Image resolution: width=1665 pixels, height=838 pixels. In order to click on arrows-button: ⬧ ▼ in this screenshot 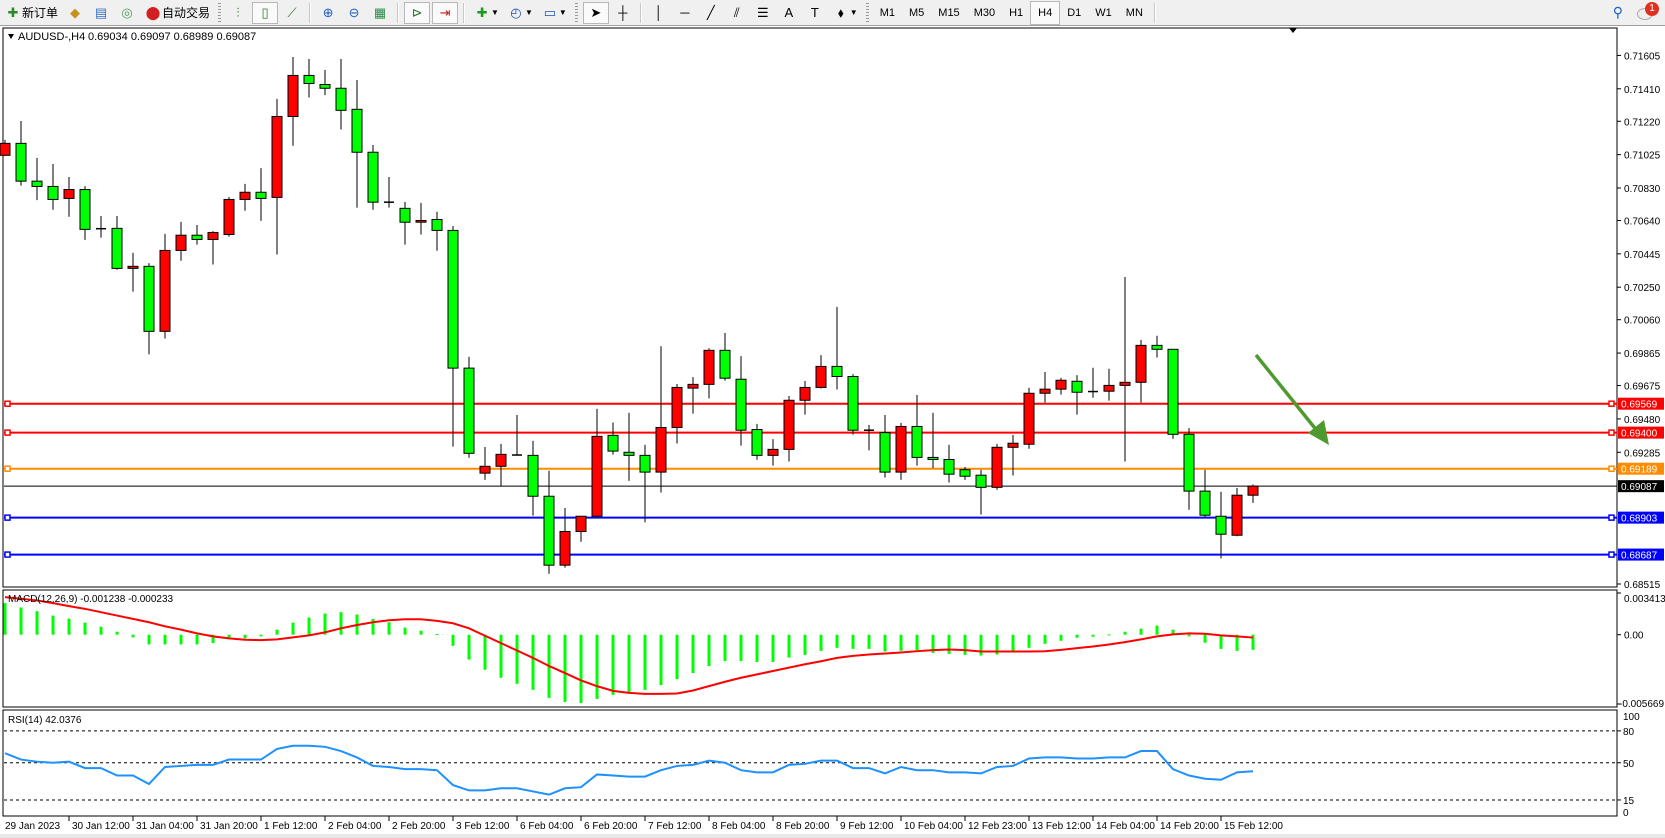, I will do `click(845, 13)`.